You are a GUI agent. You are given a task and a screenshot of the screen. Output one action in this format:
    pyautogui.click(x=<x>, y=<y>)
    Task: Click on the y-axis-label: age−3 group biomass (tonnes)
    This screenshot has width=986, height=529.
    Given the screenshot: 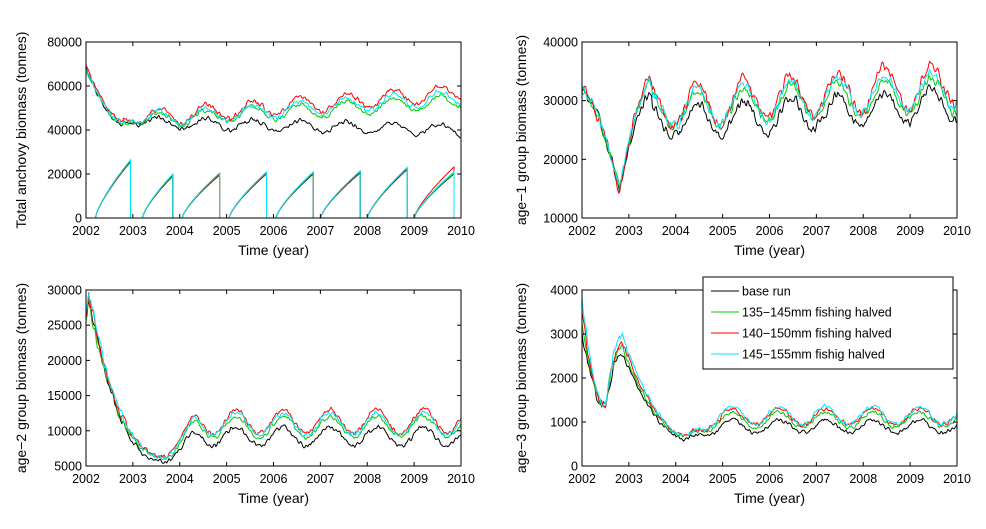 What is the action you would take?
    pyautogui.click(x=521, y=378)
    